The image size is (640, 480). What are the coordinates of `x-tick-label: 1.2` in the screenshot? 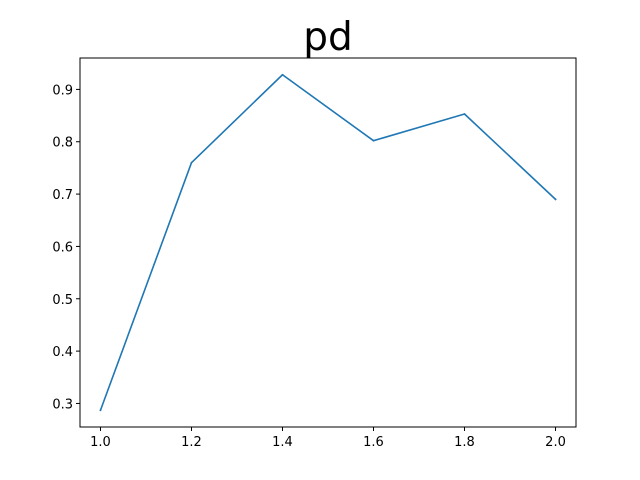 It's located at (191, 442).